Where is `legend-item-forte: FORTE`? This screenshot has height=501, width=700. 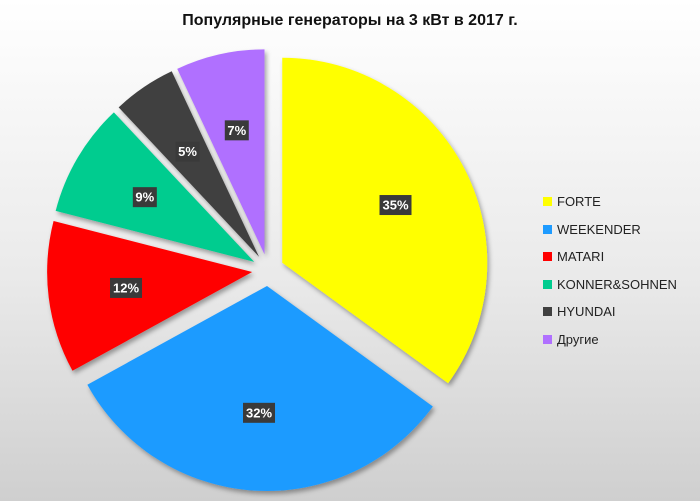
legend-item-forte: FORTE is located at coordinates (610, 202).